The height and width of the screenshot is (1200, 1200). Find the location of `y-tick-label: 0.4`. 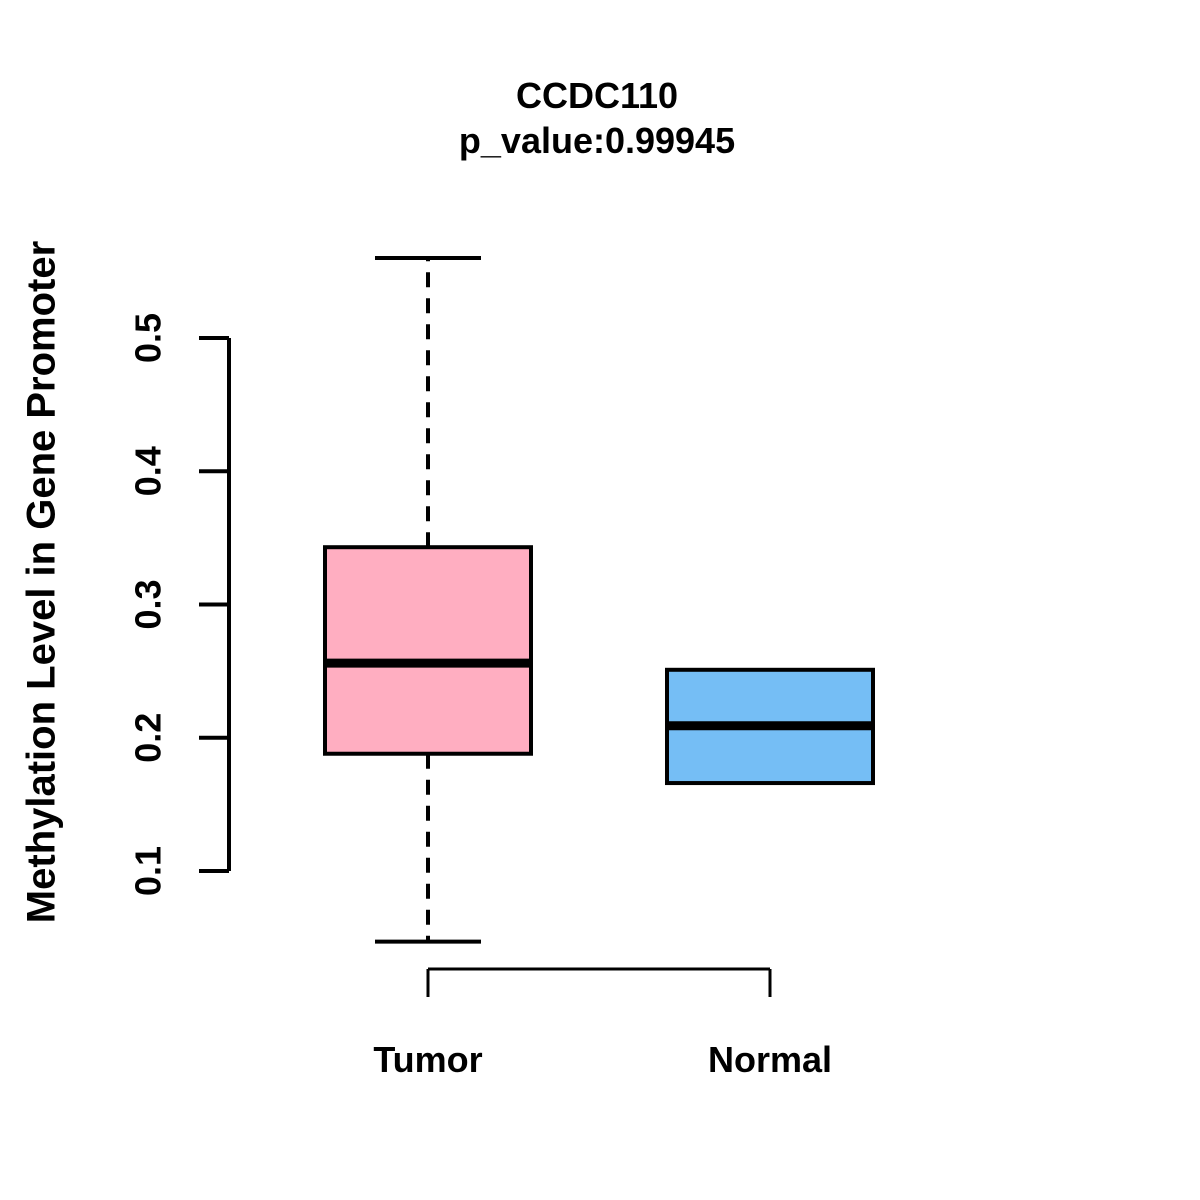

y-tick-label: 0.4 is located at coordinates (148, 471).